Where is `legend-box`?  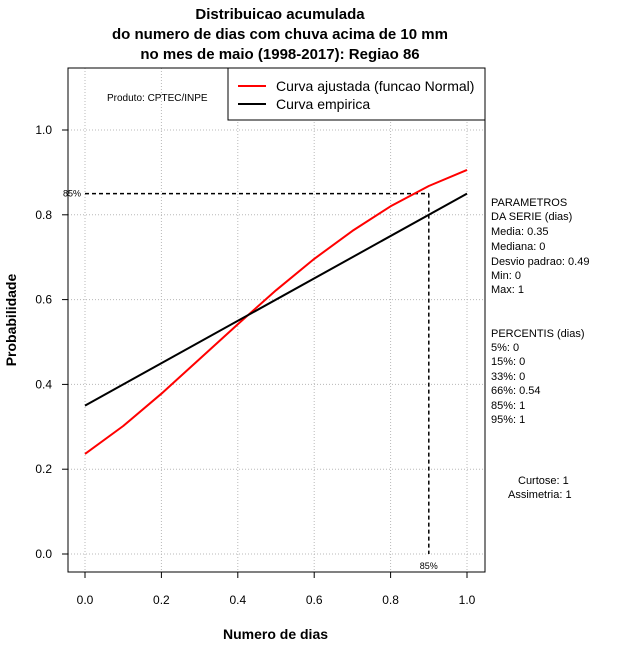
legend-box is located at coordinates (356, 94).